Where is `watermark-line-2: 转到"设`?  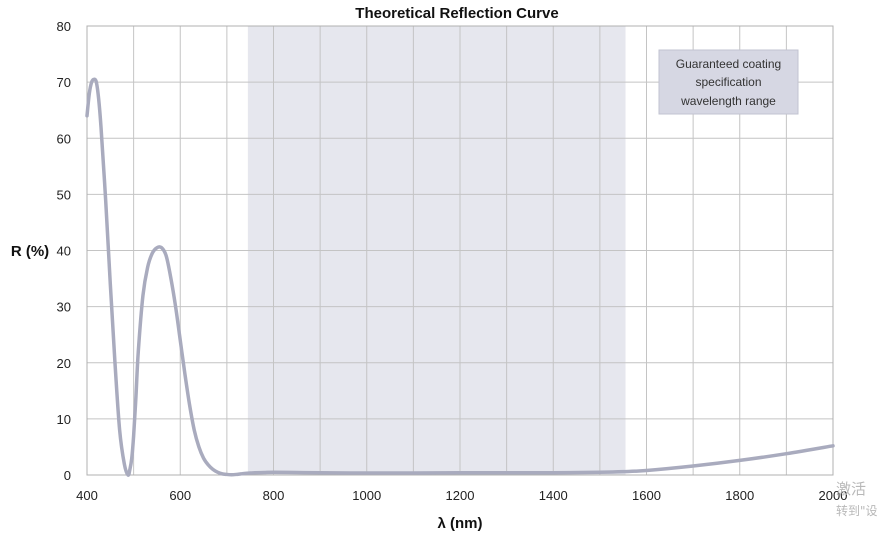
watermark-line-2: 转到"设 is located at coordinates (857, 510).